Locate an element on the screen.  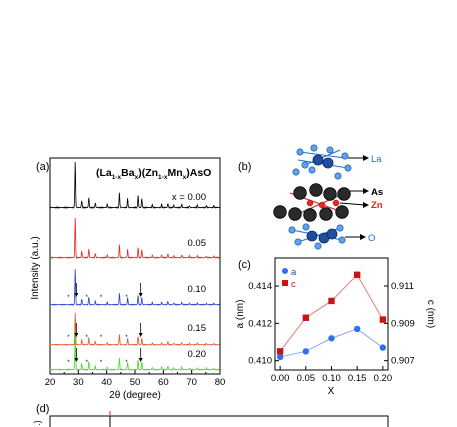
xrd-pattern-label: 0.10 is located at coordinates (197, 289).